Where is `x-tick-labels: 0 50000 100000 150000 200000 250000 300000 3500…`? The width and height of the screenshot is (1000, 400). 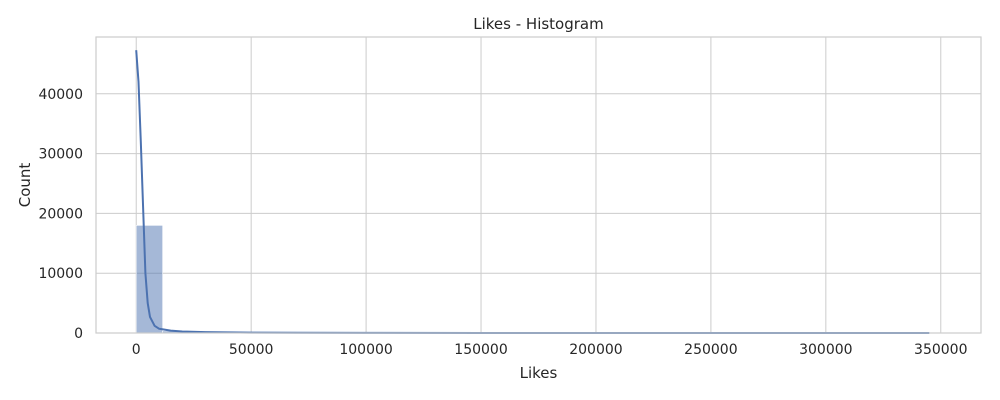 x-tick-labels: 0 50000 100000 150000 200000 250000 300000 3500… is located at coordinates (550, 350).